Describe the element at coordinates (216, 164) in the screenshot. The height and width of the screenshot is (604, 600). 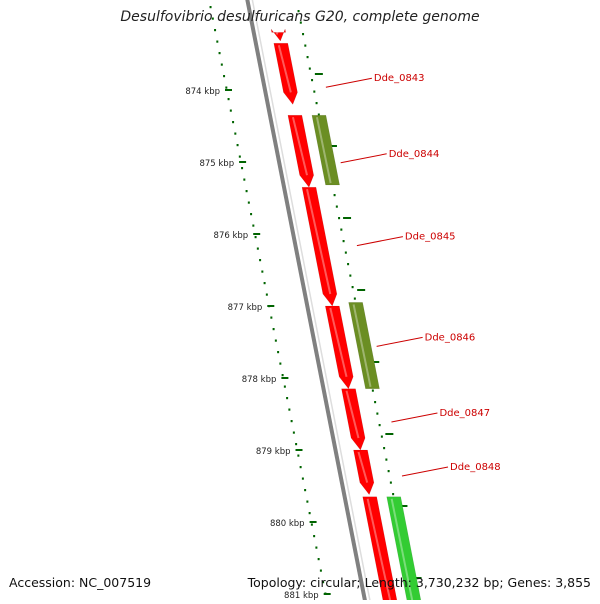
I see `kbp-tick-label: 875 kbp` at that location.